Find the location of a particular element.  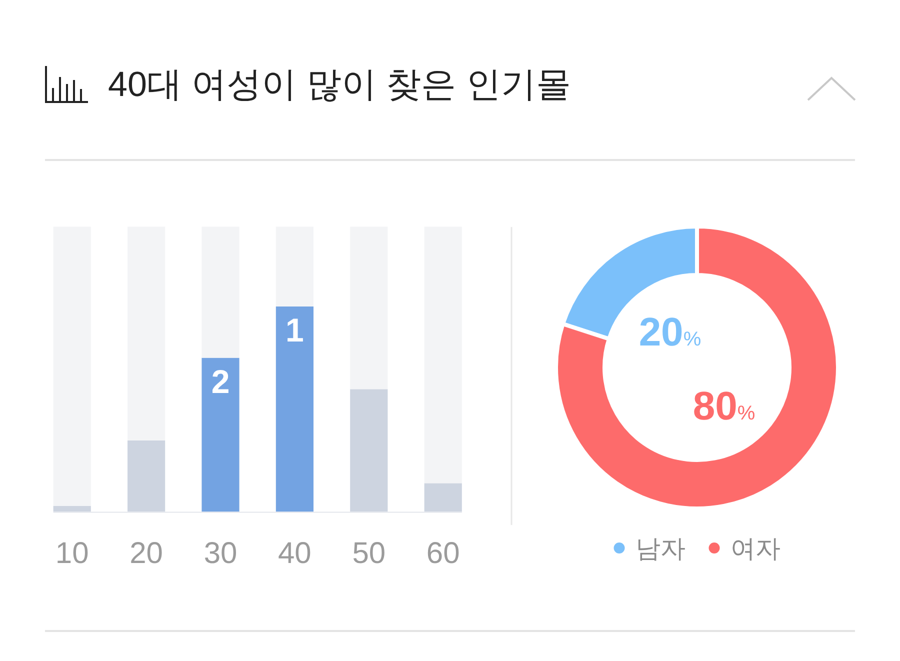

x-tick-label: 40 is located at coordinates (295, 553).